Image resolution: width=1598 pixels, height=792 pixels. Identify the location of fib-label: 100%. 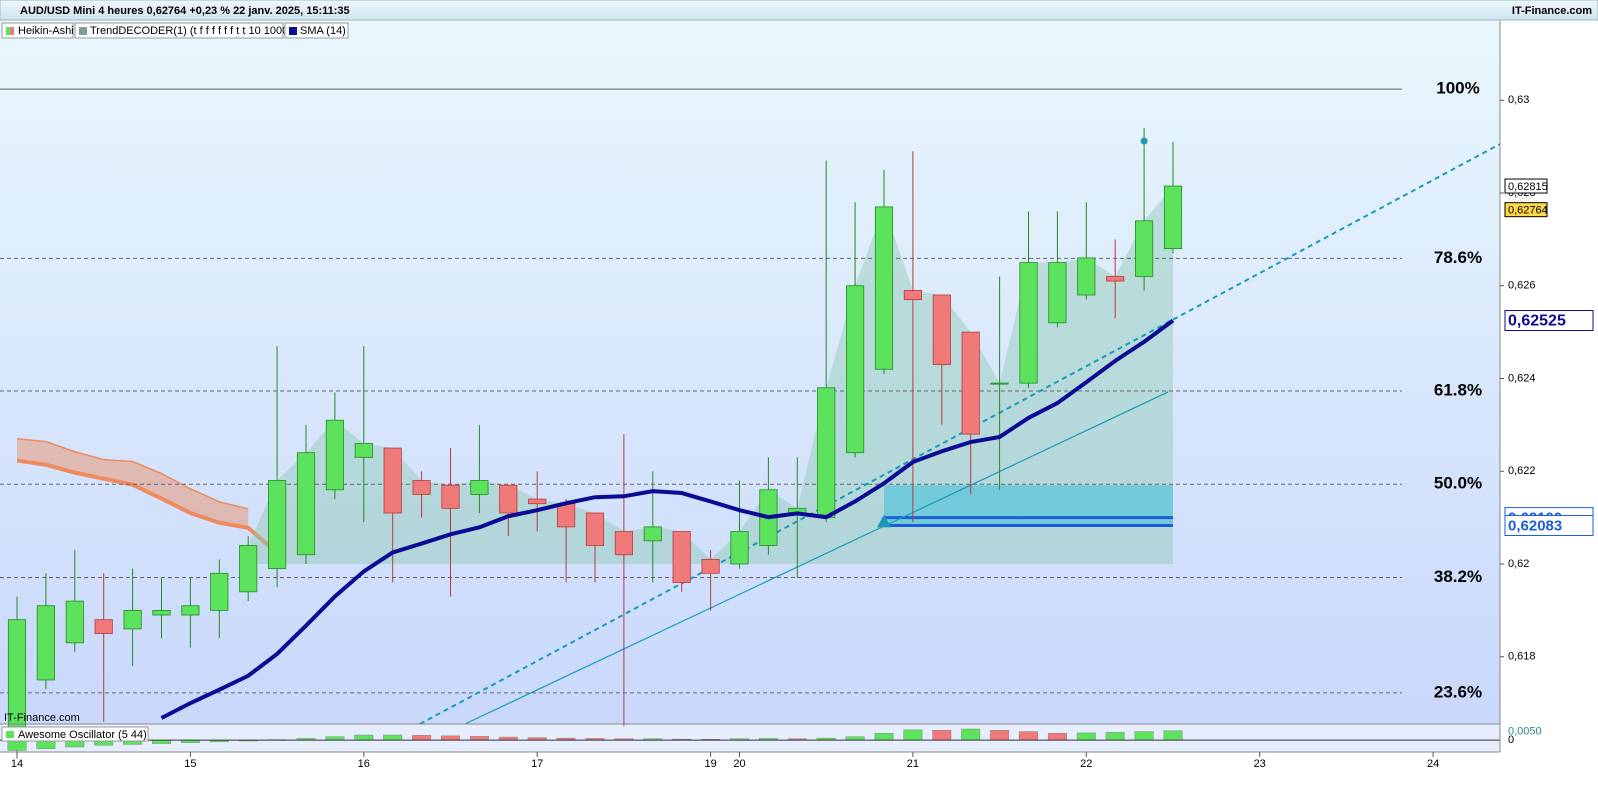
(1457, 88).